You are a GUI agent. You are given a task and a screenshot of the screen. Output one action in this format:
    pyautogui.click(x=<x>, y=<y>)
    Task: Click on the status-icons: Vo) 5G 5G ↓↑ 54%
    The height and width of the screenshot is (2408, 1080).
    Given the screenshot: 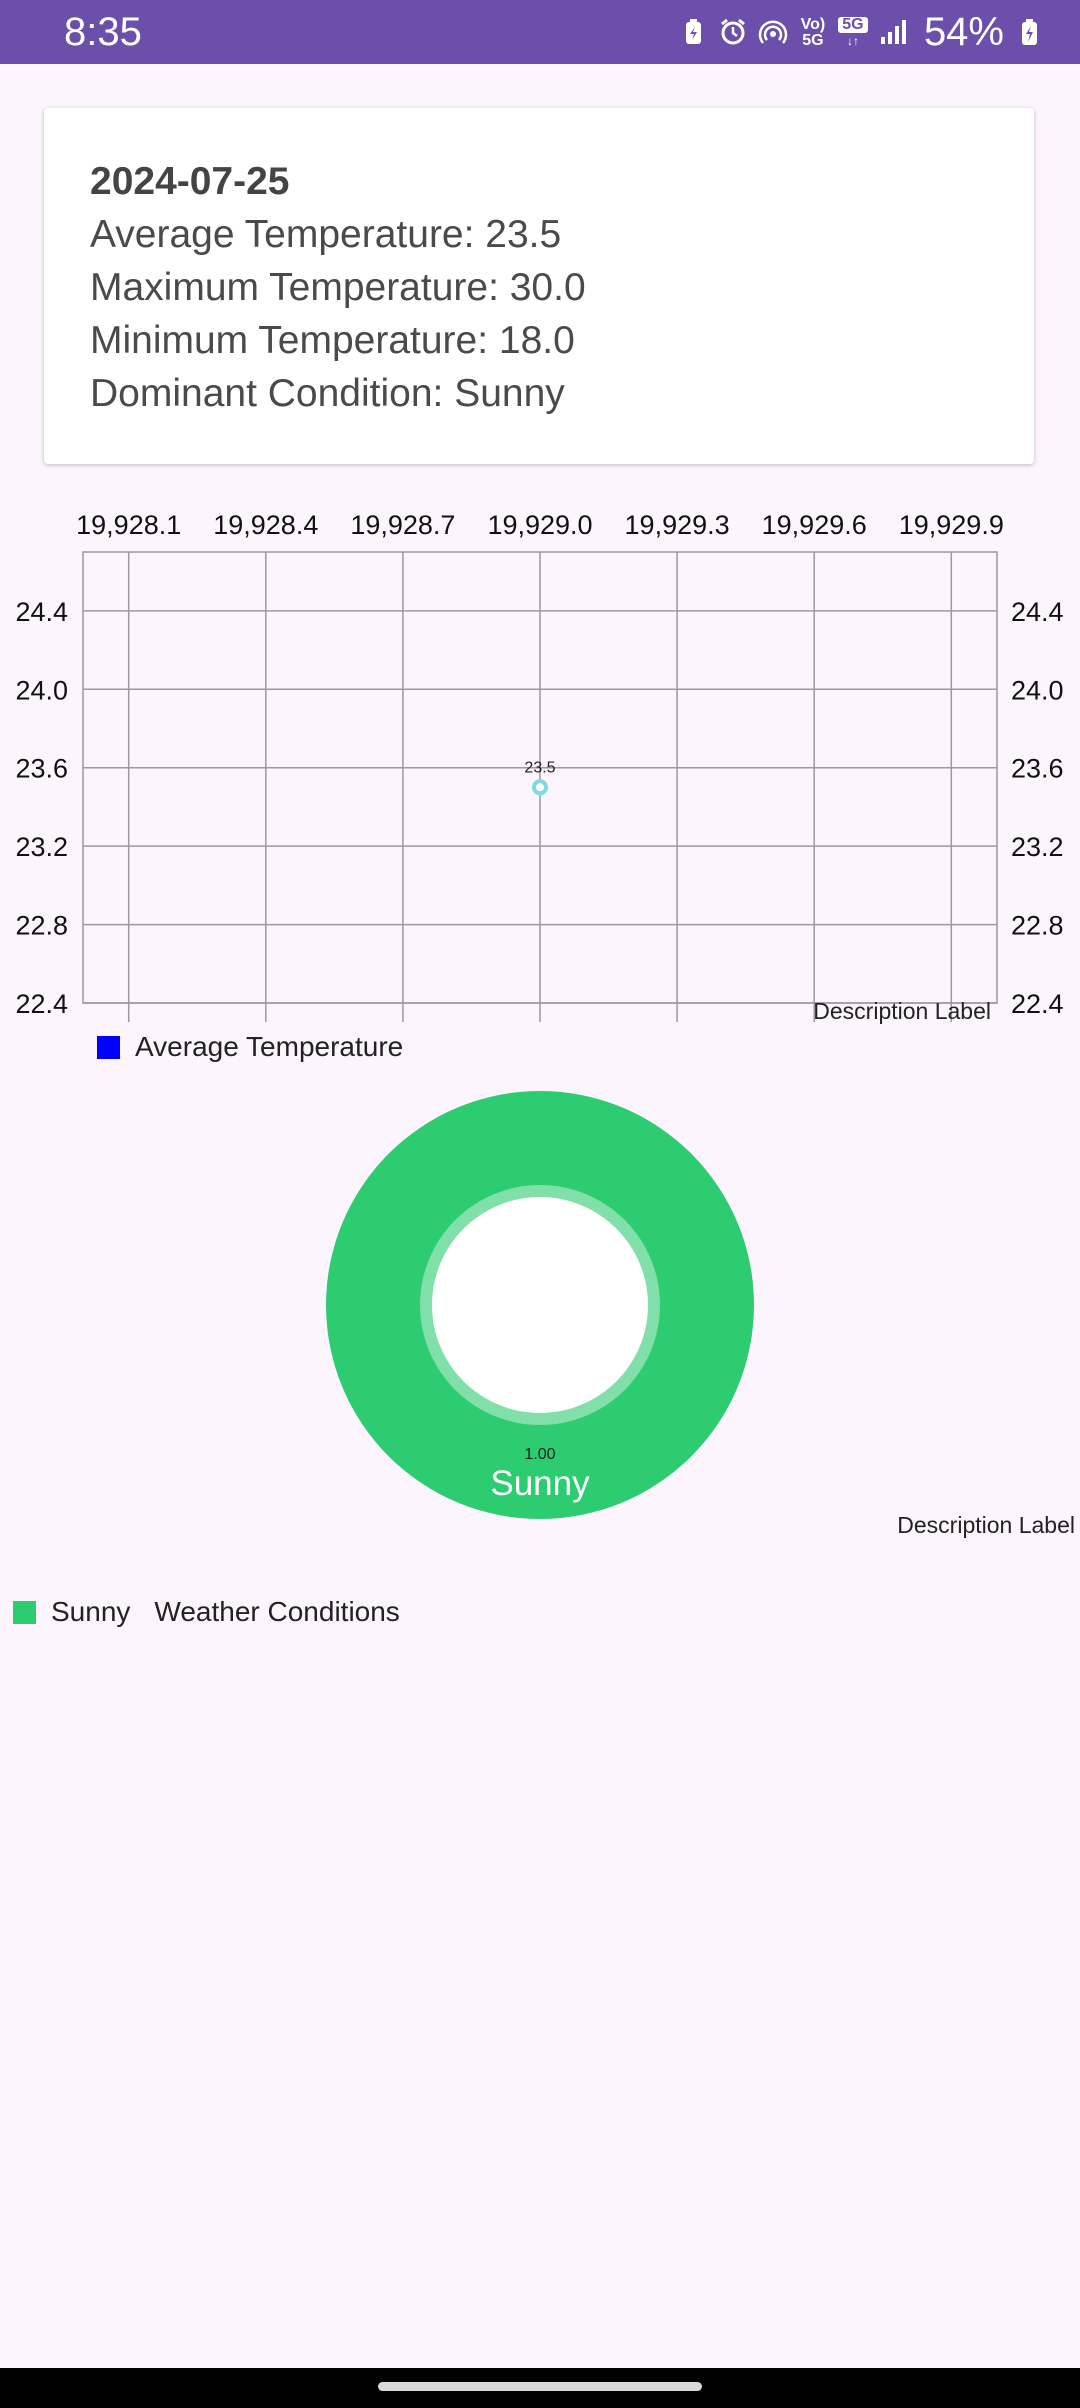 What is the action you would take?
    pyautogui.click(x=861, y=32)
    